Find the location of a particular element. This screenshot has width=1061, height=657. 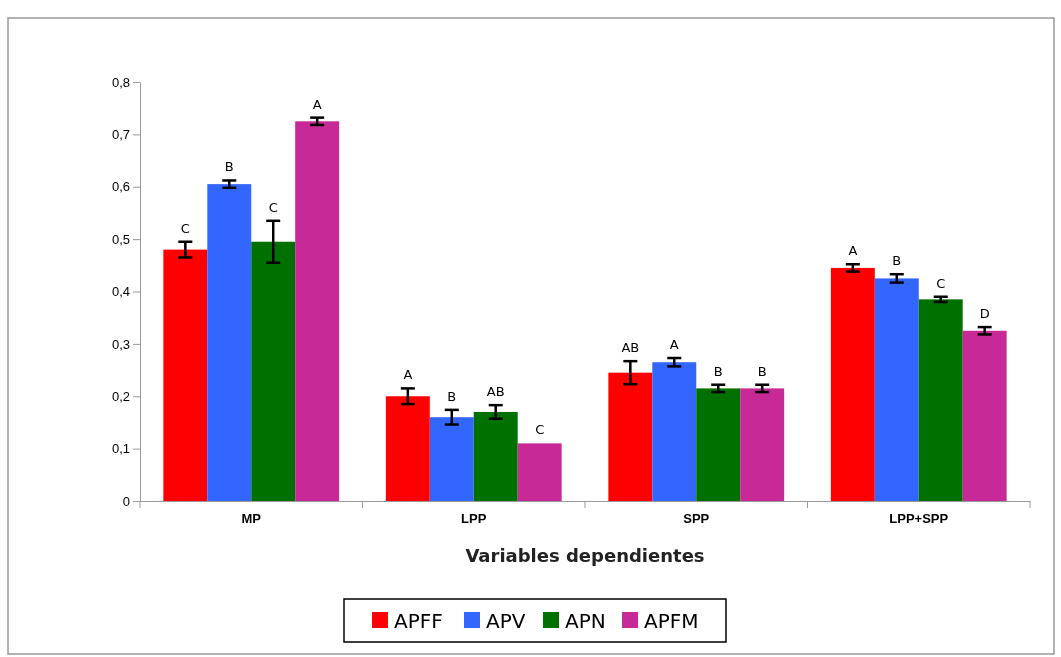

legend-label: APV is located at coordinates (506, 621).